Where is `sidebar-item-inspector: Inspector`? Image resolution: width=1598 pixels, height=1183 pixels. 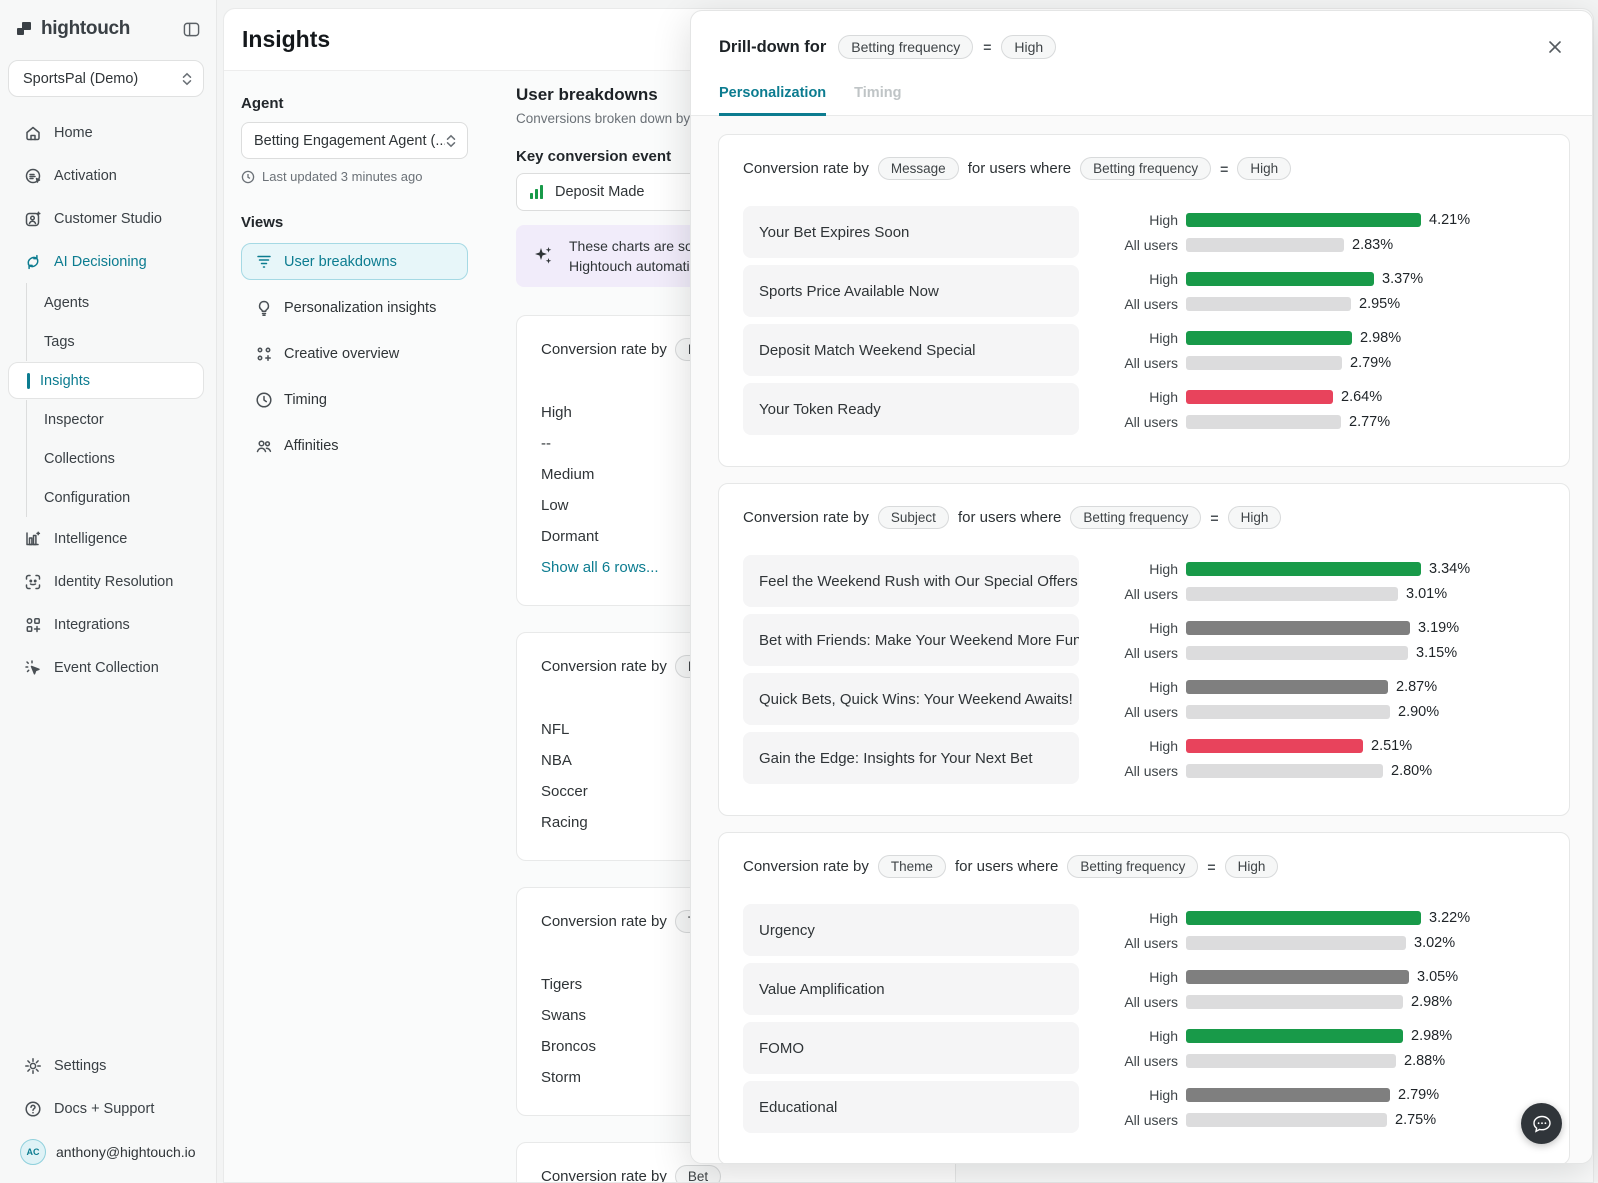 sidebar-item-inspector: Inspector is located at coordinates (121, 419).